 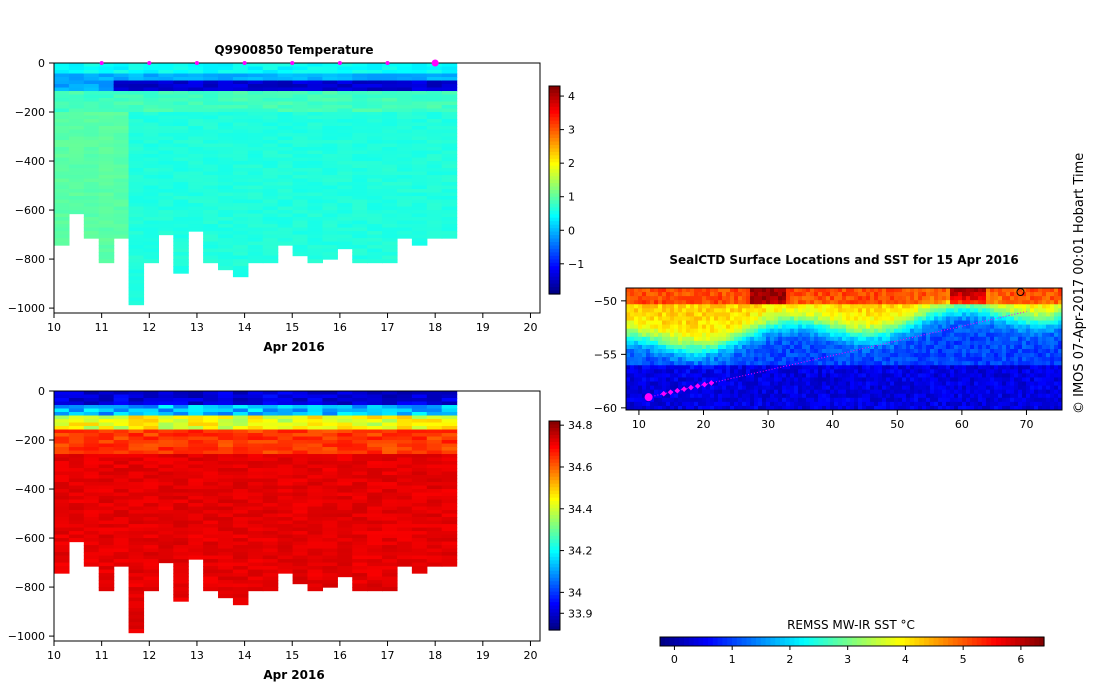 What do you see at coordinates (149, 327) in the screenshot?
I see `x-tick-label: 12` at bounding box center [149, 327].